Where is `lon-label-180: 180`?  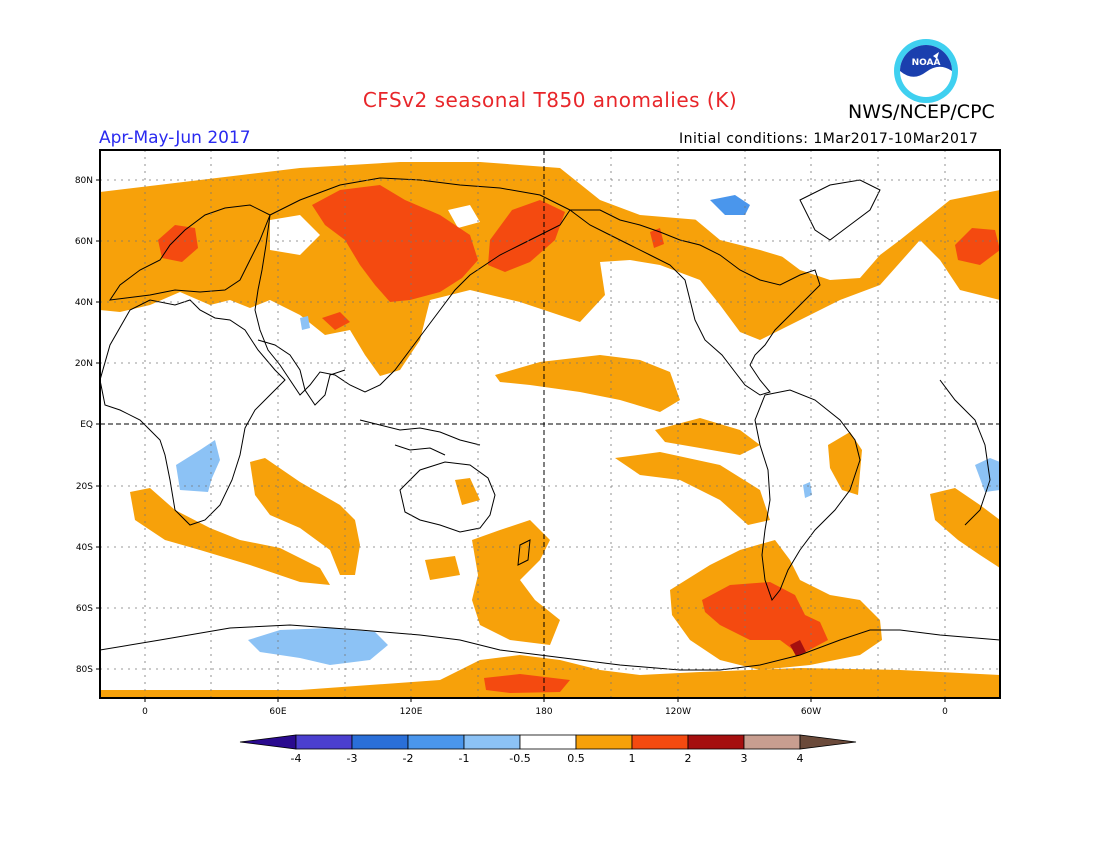 lon-label-180: 180 is located at coordinates (543, 712).